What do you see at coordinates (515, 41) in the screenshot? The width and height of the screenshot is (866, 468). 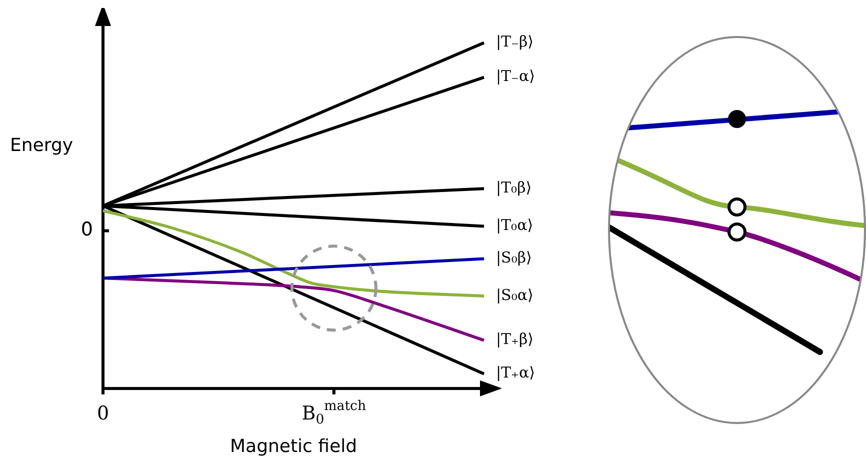 I see `series-label: |T₋β⟩` at bounding box center [515, 41].